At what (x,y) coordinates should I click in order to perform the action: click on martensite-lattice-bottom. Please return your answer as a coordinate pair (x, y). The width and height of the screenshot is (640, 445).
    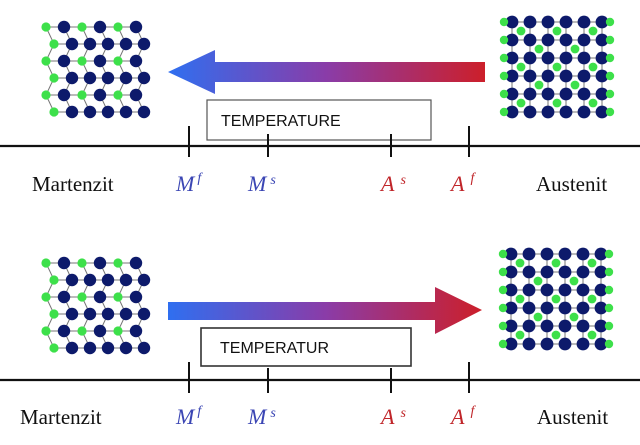
    Looking at the image, I should click on (96, 305).